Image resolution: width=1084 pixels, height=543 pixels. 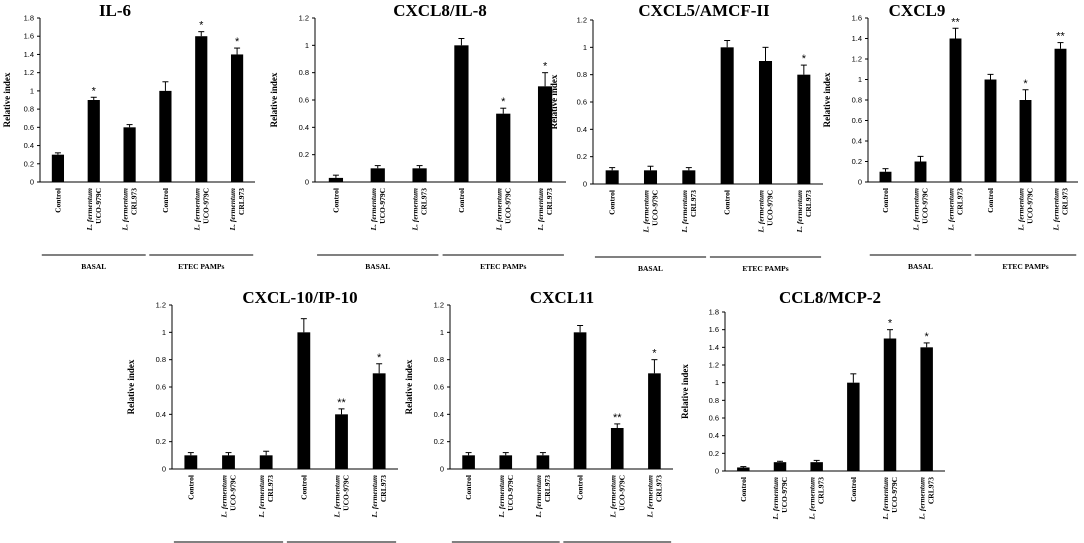 What do you see at coordinates (424, 201) in the screenshot?
I see `chart-1-xtick-label: CRL973` at bounding box center [424, 201].